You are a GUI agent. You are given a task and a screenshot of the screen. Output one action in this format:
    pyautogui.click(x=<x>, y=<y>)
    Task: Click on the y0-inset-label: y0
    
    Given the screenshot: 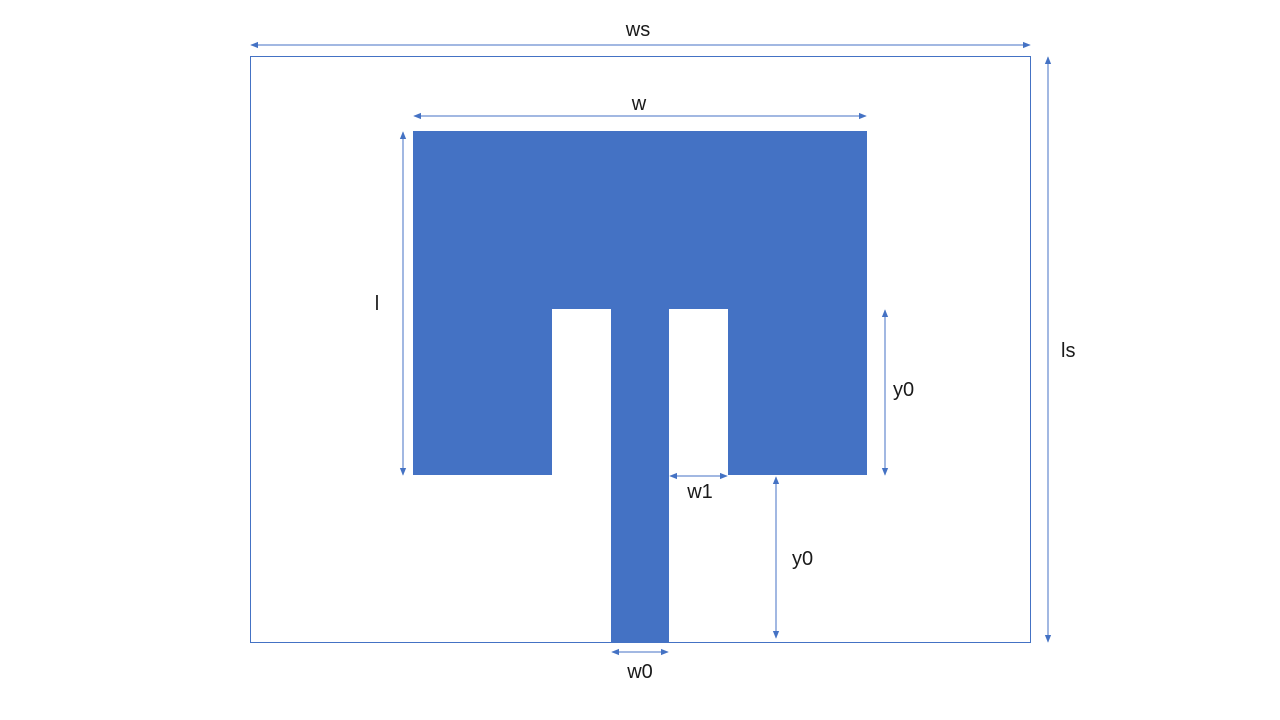 What is the action you would take?
    pyautogui.click(x=903, y=390)
    